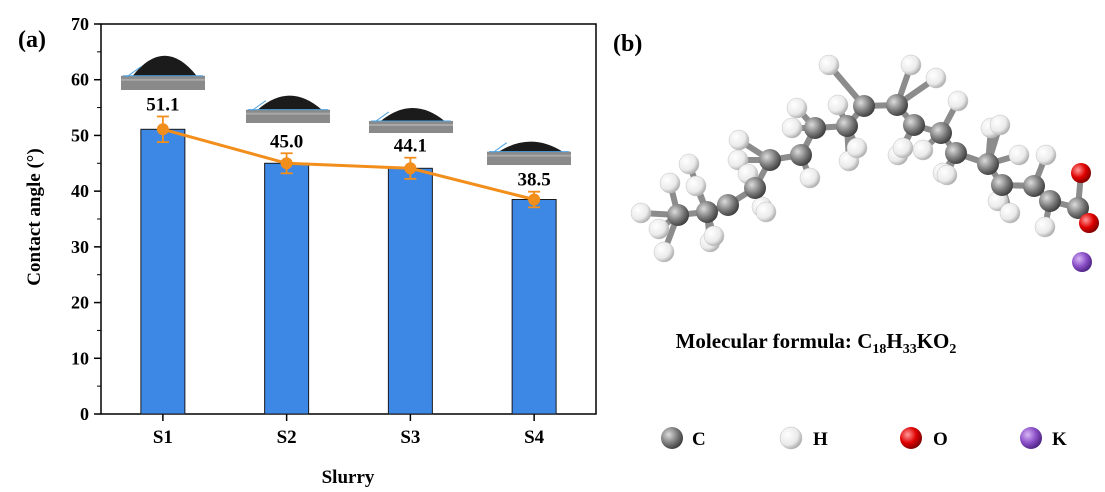 This screenshot has width=1105, height=492. Describe the element at coordinates (80, 80) in the screenshot. I see `y-tick-label: 60` at that location.